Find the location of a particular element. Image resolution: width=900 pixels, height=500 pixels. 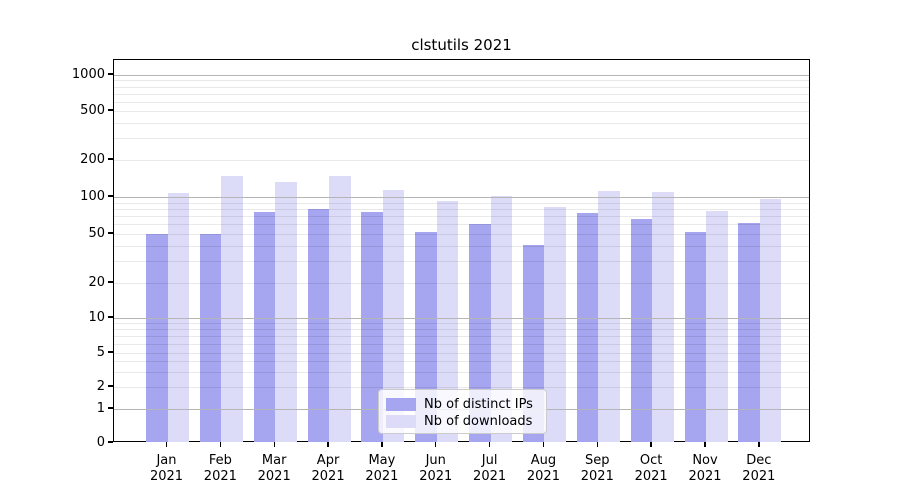

y-axis-tick-label: 0 is located at coordinates (100, 442).